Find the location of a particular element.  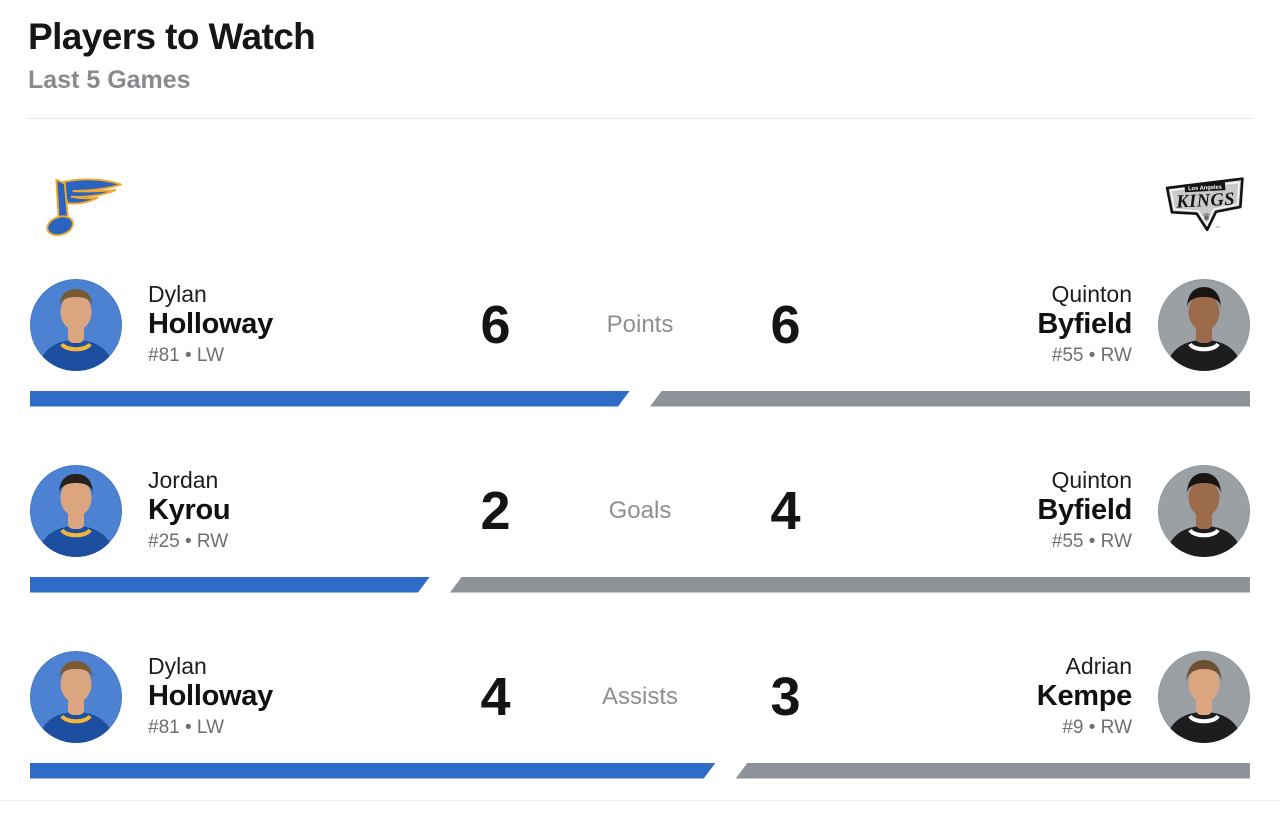

blues-note-icon is located at coordinates (84, 206).